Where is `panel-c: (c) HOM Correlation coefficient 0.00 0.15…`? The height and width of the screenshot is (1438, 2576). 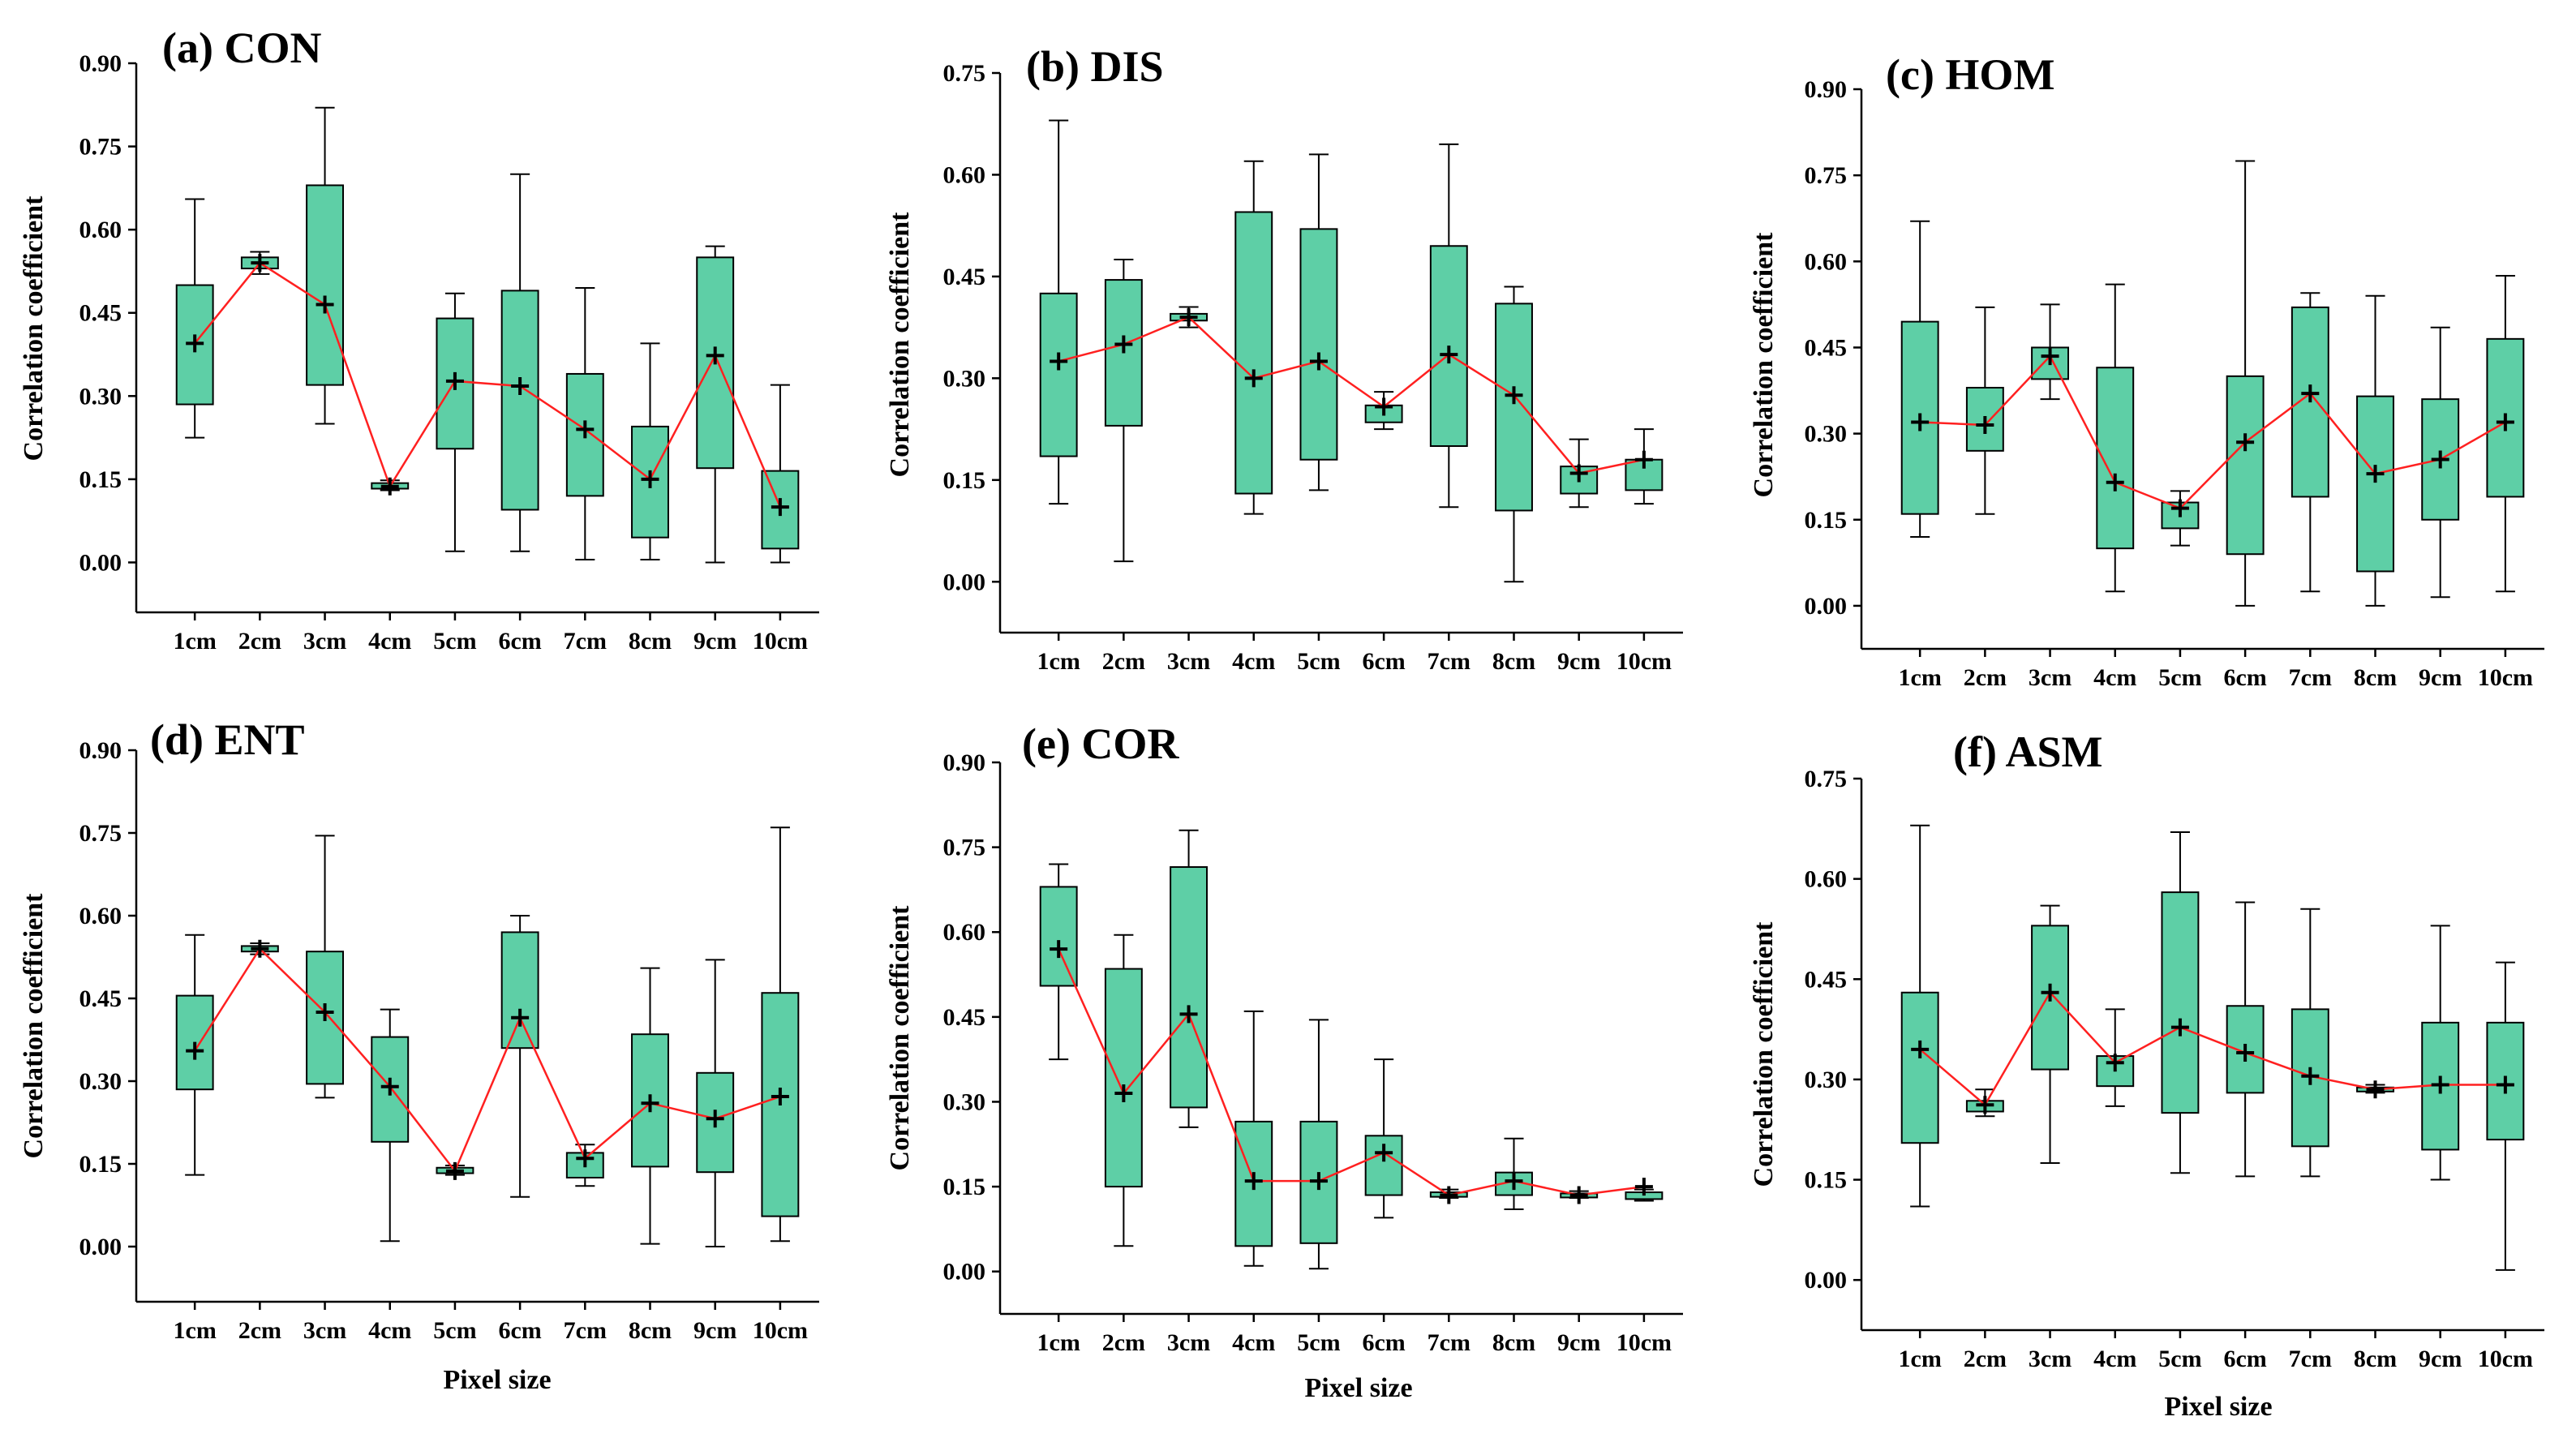 panel-c: (c) HOM Correlation coefficient 0.00 0.15… is located at coordinates (2146, 370).